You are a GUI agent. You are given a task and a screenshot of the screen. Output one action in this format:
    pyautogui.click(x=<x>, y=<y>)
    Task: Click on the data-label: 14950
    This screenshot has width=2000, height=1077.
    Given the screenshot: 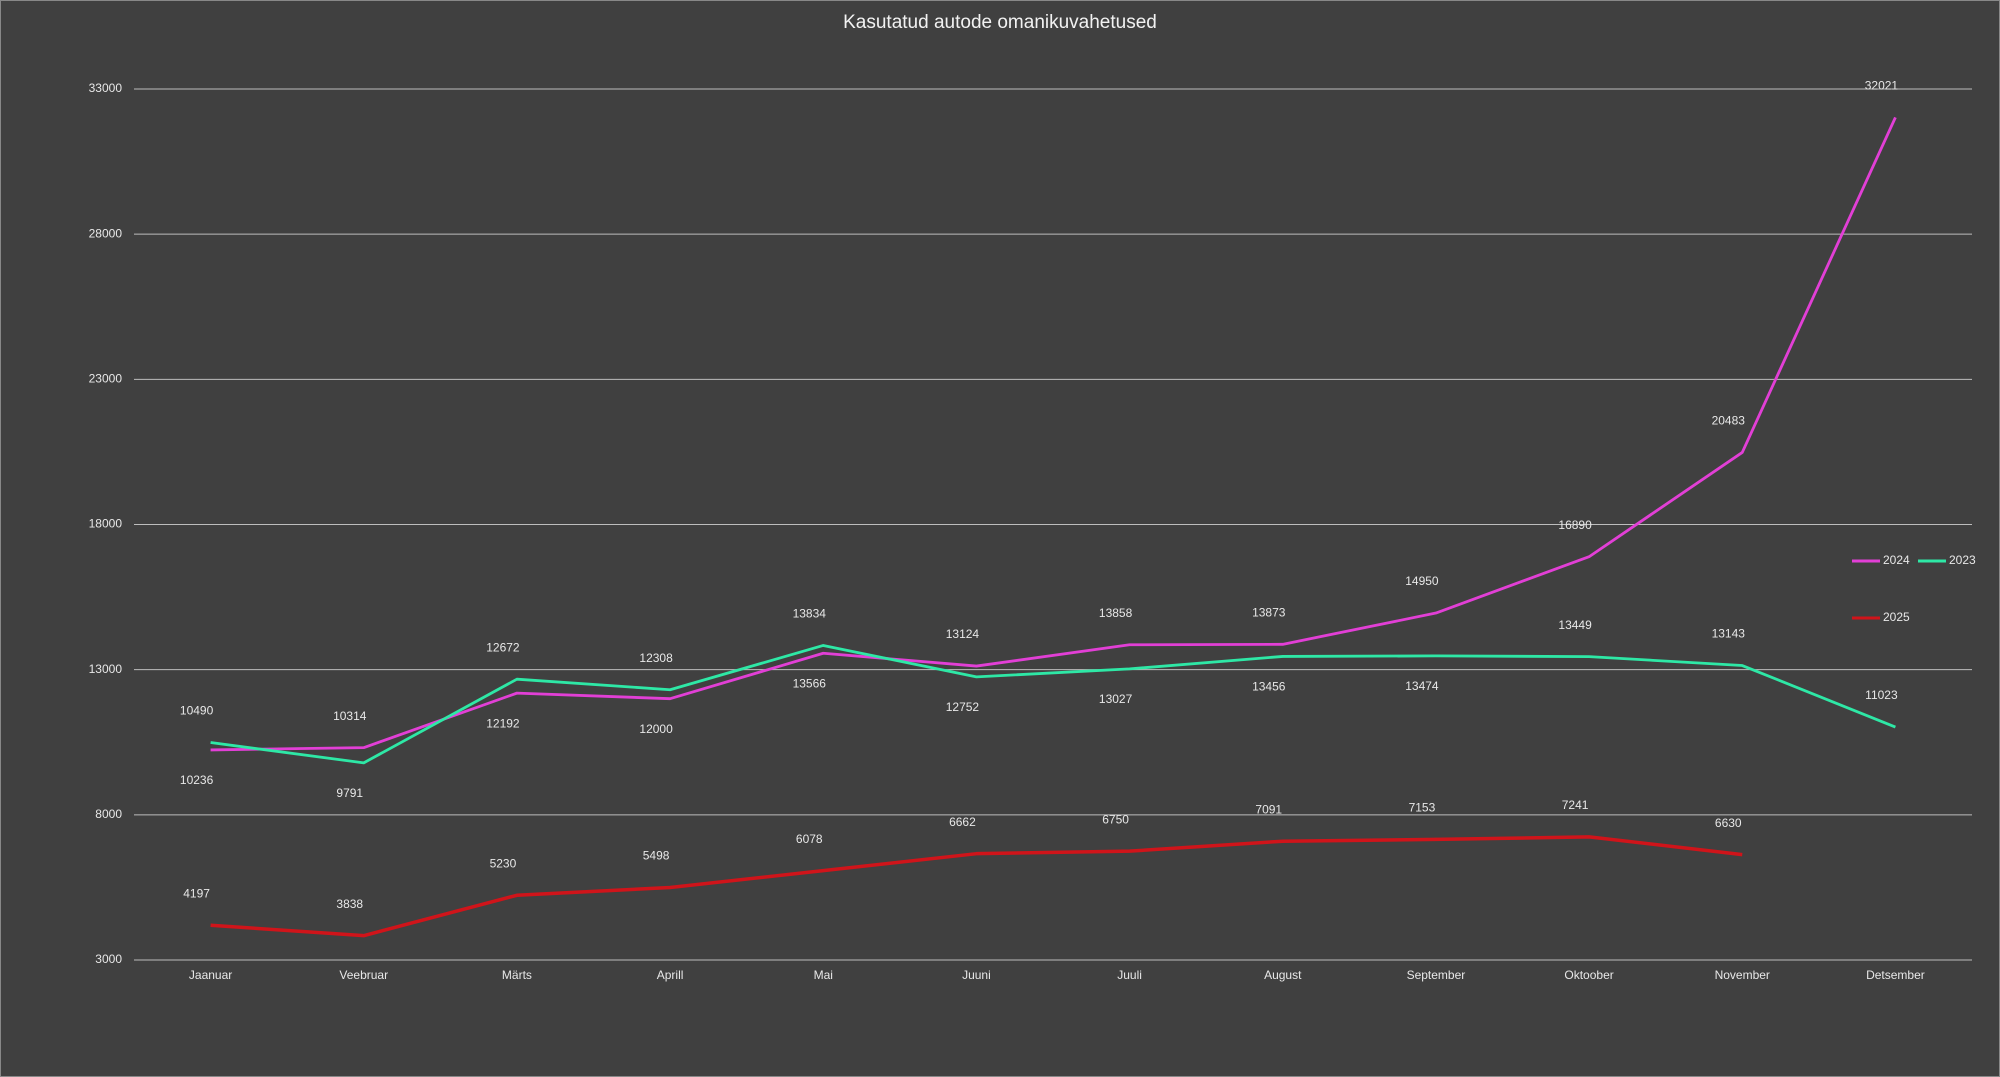 What is the action you would take?
    pyautogui.click(x=1422, y=581)
    